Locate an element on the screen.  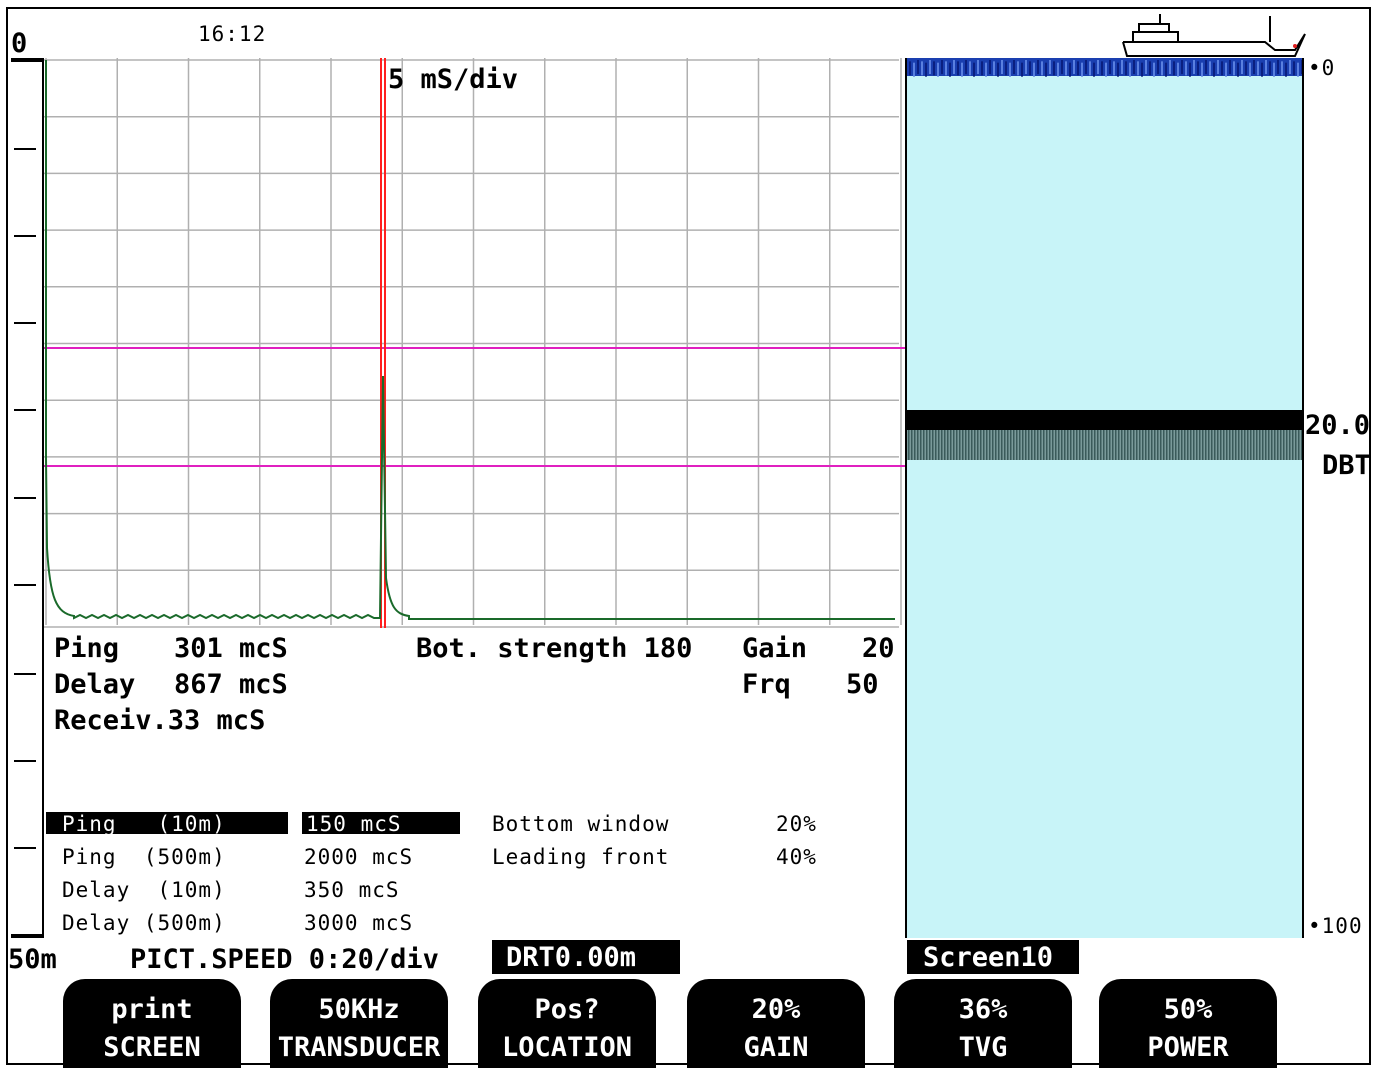
param-row-ping-10m: Ping (10m) is located at coordinates (167, 824).